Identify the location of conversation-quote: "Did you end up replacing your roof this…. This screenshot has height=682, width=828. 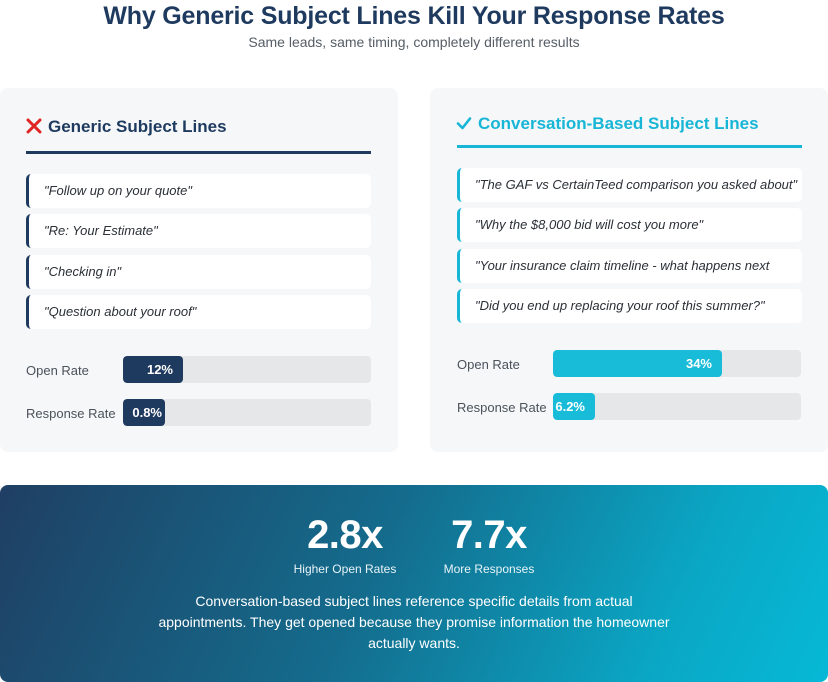
(629, 306).